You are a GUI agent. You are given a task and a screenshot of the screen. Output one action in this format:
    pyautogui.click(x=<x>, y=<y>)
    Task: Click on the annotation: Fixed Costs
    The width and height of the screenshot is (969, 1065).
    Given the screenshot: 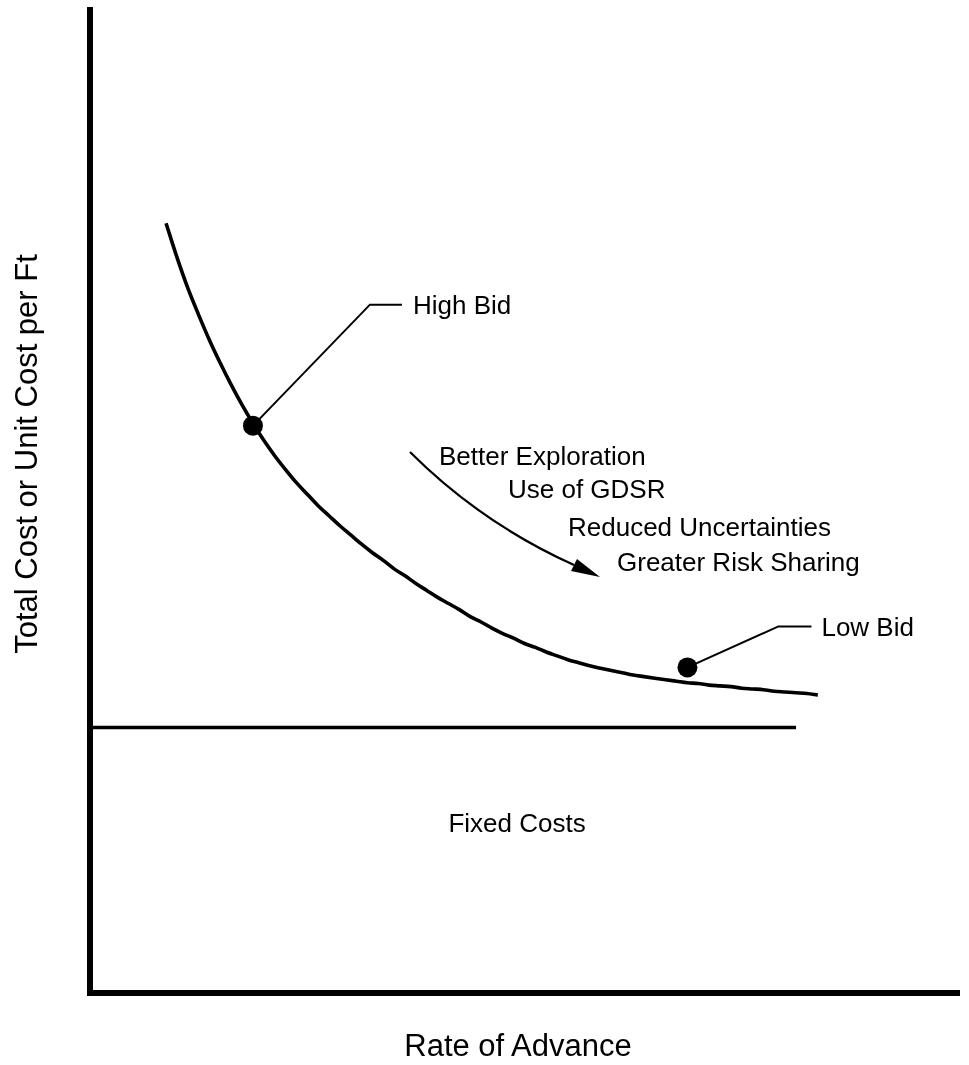 What is the action you would take?
    pyautogui.click(x=517, y=823)
    